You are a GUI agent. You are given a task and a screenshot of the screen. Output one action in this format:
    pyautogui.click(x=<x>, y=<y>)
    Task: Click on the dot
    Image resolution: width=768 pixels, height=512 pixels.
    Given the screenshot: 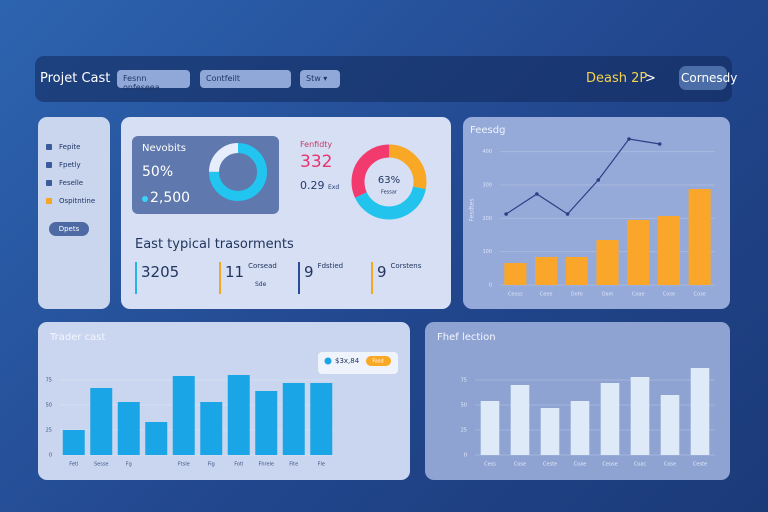 What is the action you would take?
    pyautogui.click(x=145, y=199)
    